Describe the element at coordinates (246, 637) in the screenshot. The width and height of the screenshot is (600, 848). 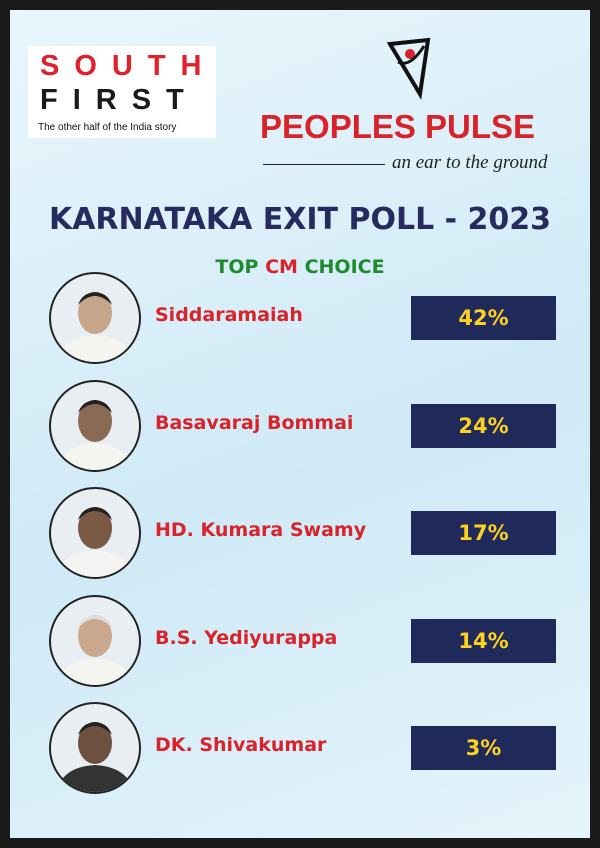
I see `candidate-name: B.S. Yediyurappa` at that location.